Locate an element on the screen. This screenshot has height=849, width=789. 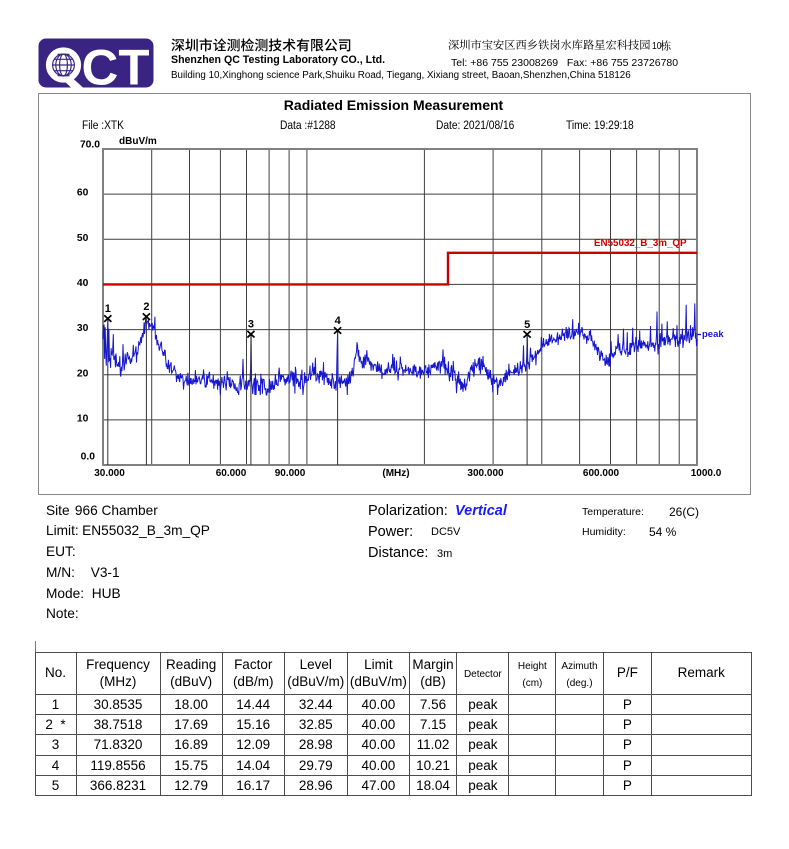
svg-text: (MHz) is located at coordinates (395, 473).